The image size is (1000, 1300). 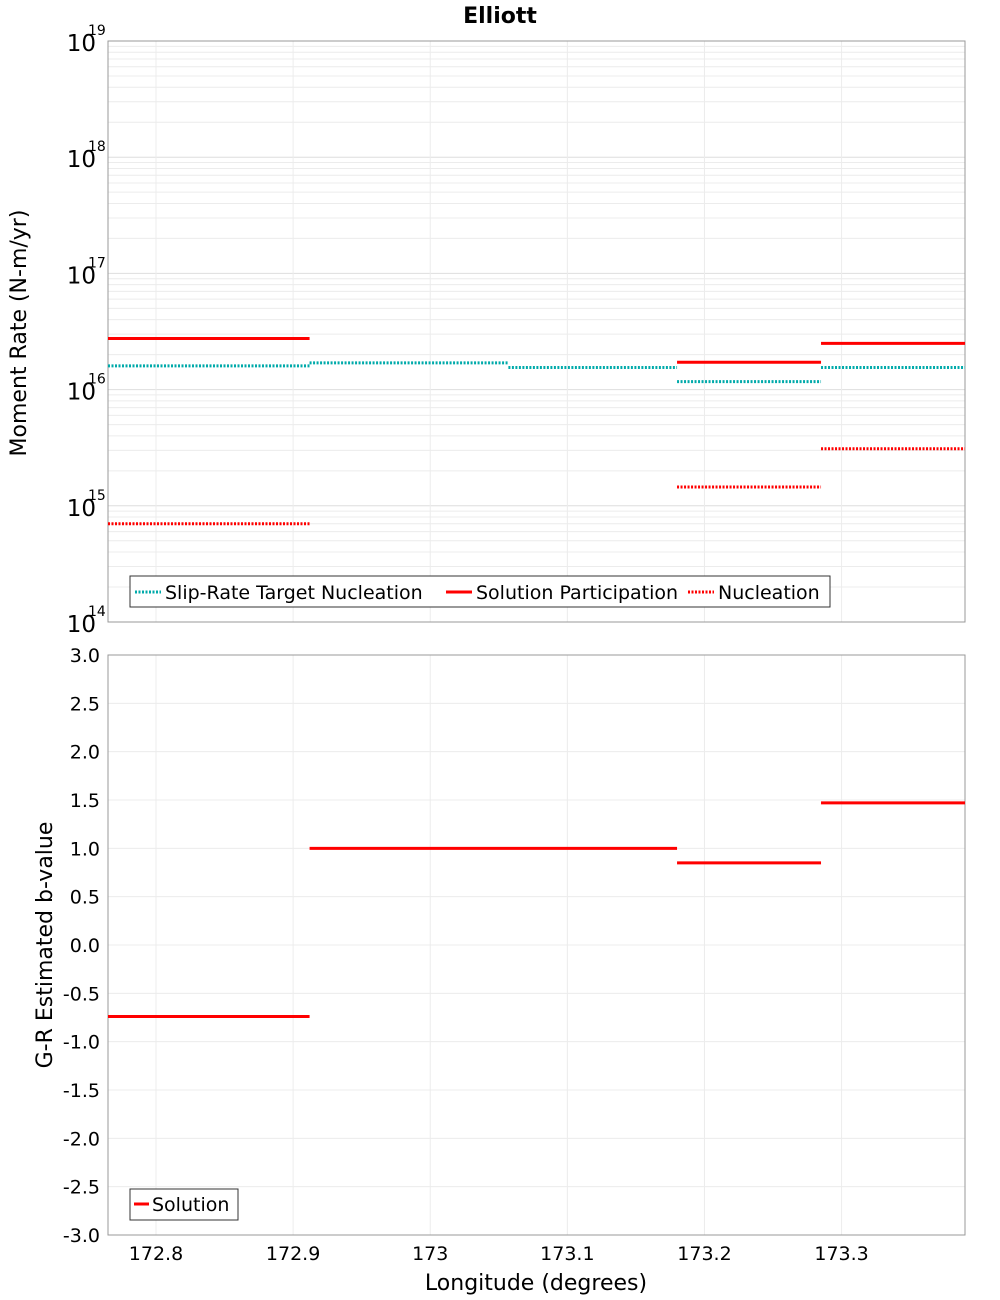 I want to click on series-nucleation, so click(x=536, y=486).